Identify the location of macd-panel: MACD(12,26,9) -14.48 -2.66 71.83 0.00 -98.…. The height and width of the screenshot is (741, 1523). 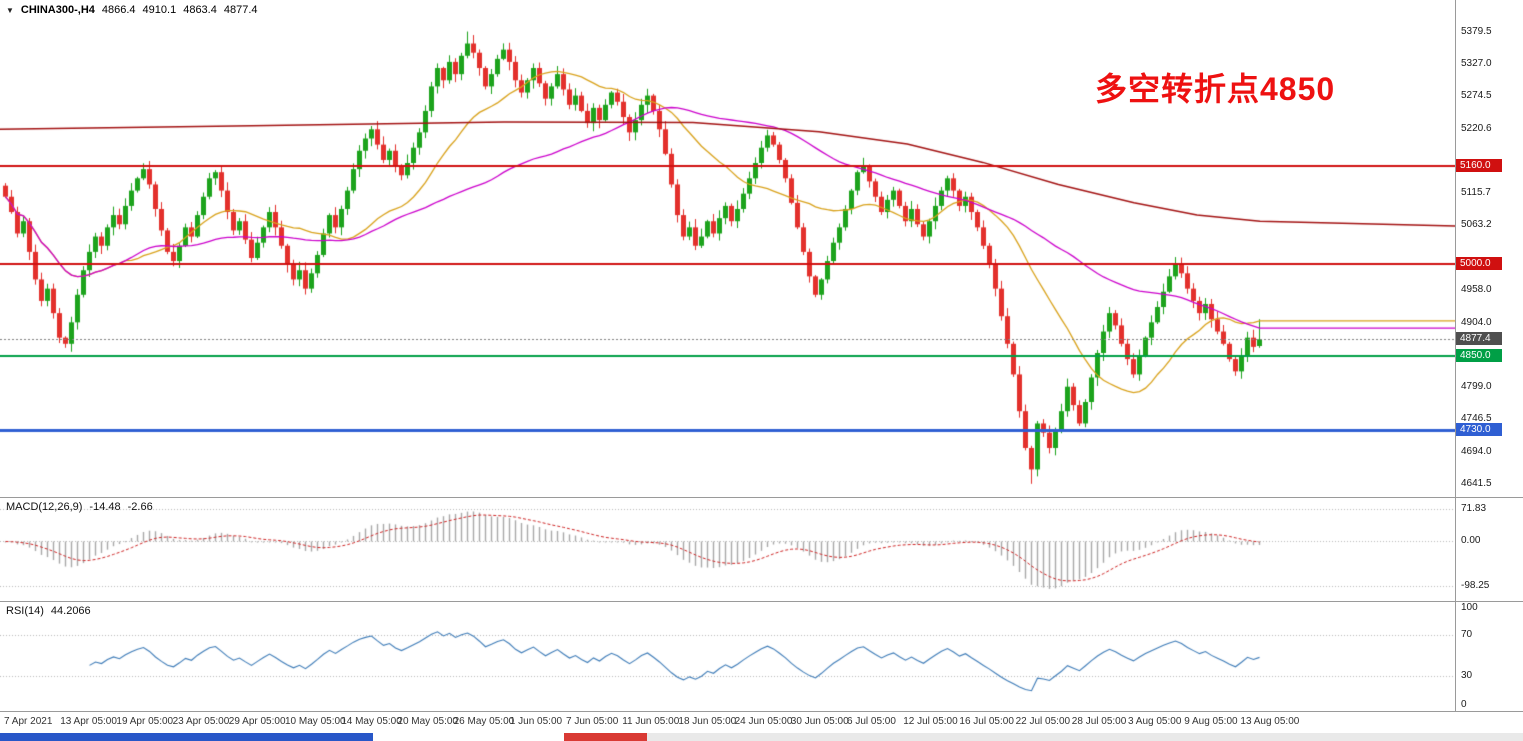
(761, 549).